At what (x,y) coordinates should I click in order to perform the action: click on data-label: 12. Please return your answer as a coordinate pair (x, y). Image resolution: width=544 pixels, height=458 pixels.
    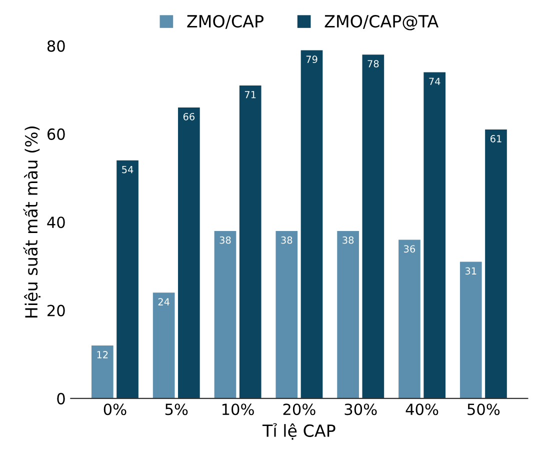
    Looking at the image, I should click on (102, 354).